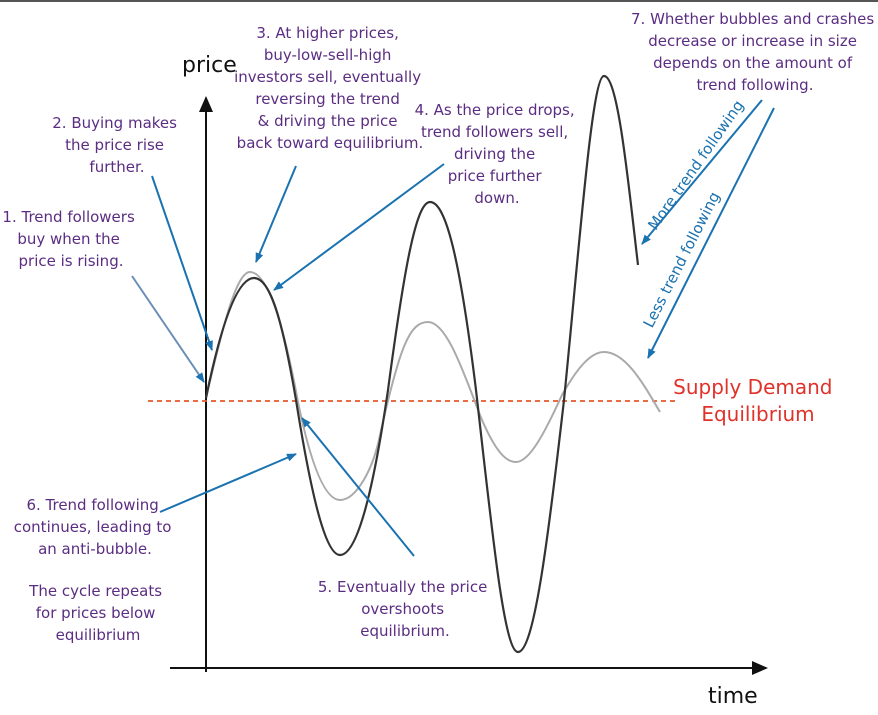 Image resolution: width=878 pixels, height=715 pixels. I want to click on annotation-7-line: depends on the amount of, so click(753, 63).